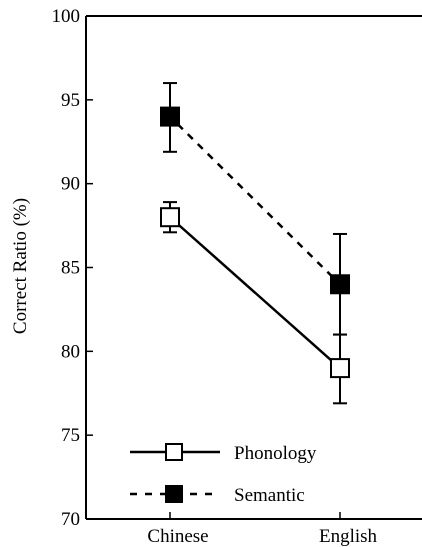  I want to click on legend-label-phonology: Phonology, so click(275, 453).